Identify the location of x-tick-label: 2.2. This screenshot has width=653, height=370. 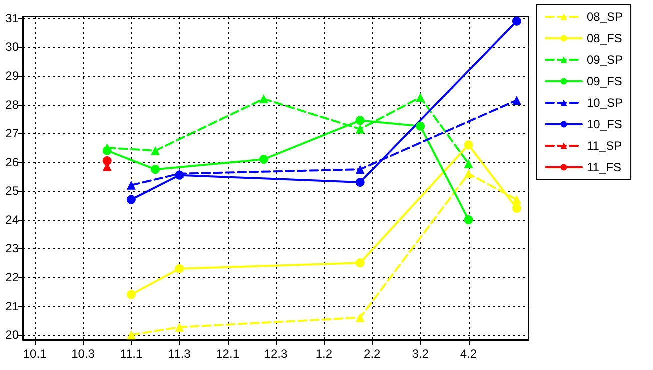
(373, 354).